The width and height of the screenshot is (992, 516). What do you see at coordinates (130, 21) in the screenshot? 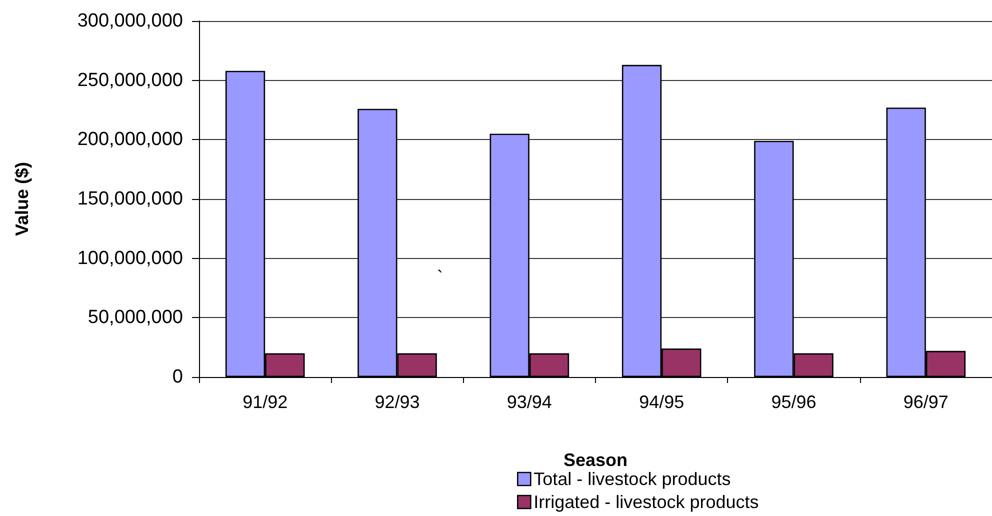
I see `y-tick-label: 300,000,000` at bounding box center [130, 21].